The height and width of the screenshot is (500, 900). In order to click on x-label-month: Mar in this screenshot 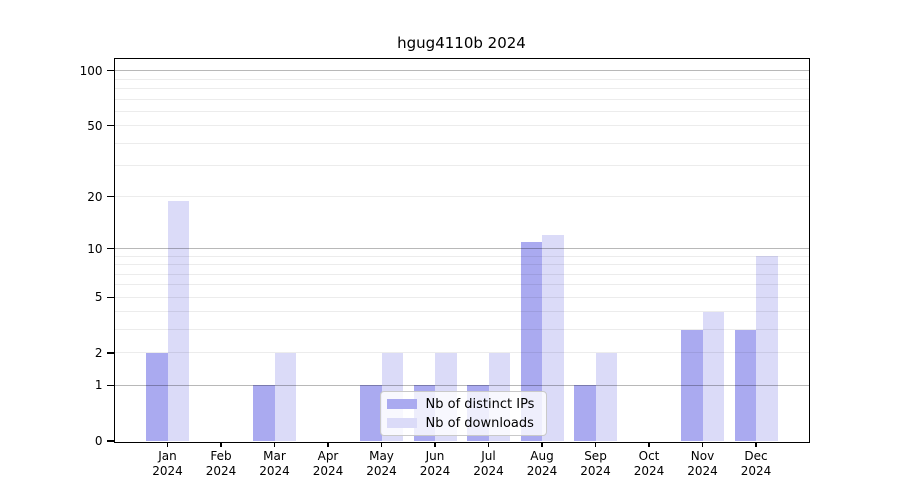, I will do `click(274, 456)`.